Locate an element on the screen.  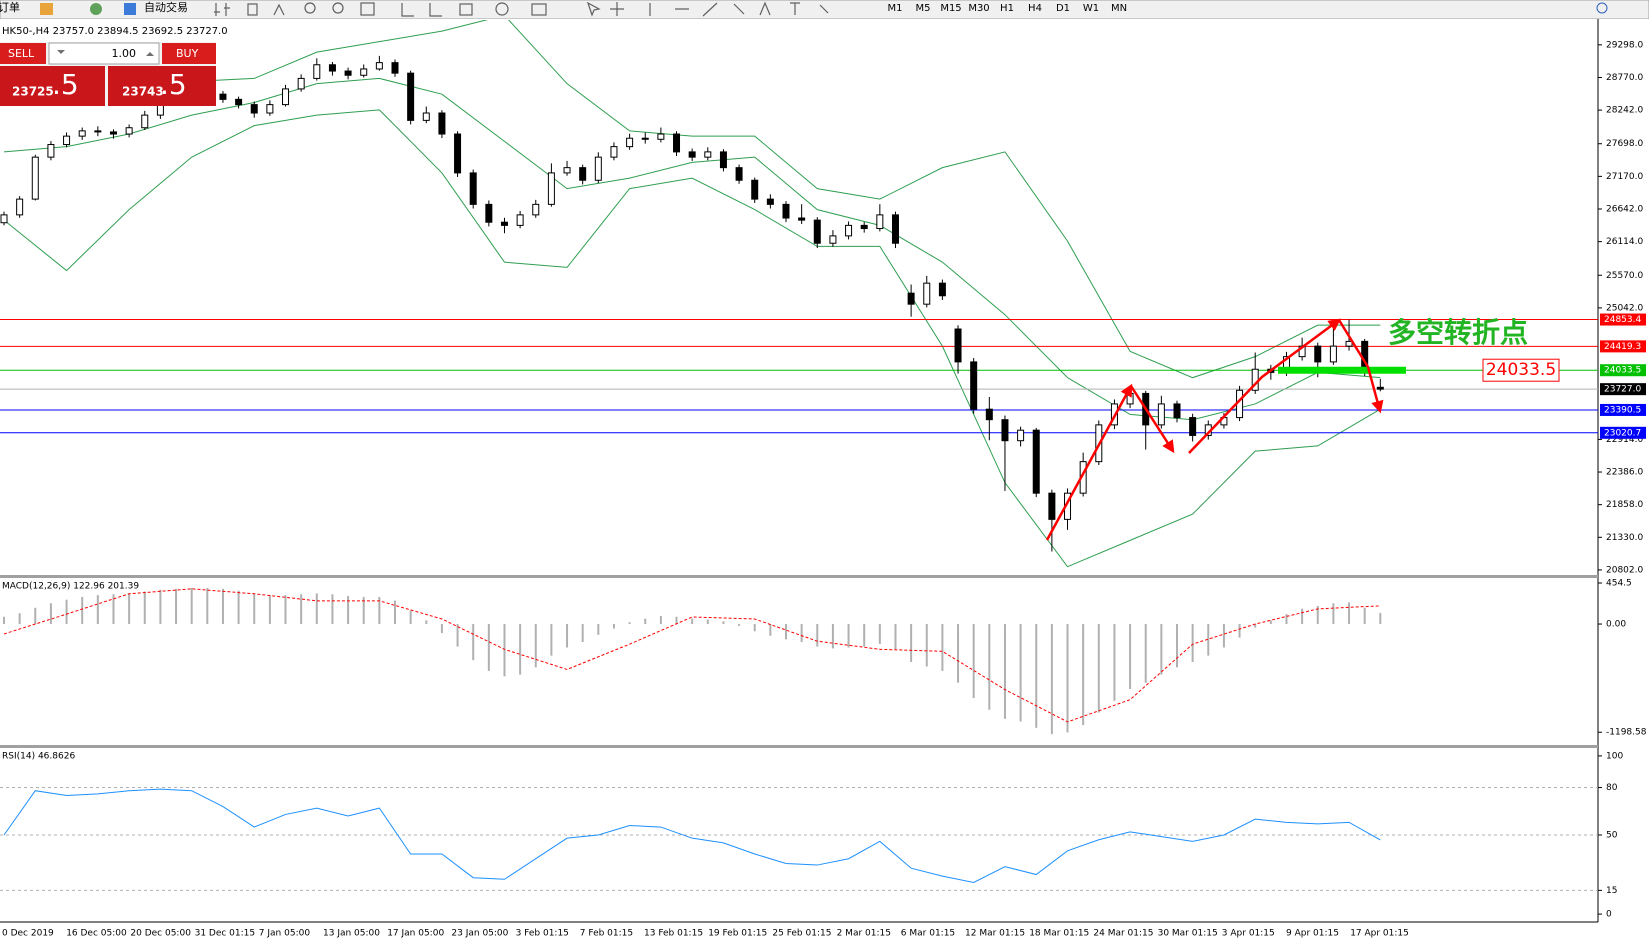
x-tick-label: 13 Feb 01:15 is located at coordinates (673, 934).